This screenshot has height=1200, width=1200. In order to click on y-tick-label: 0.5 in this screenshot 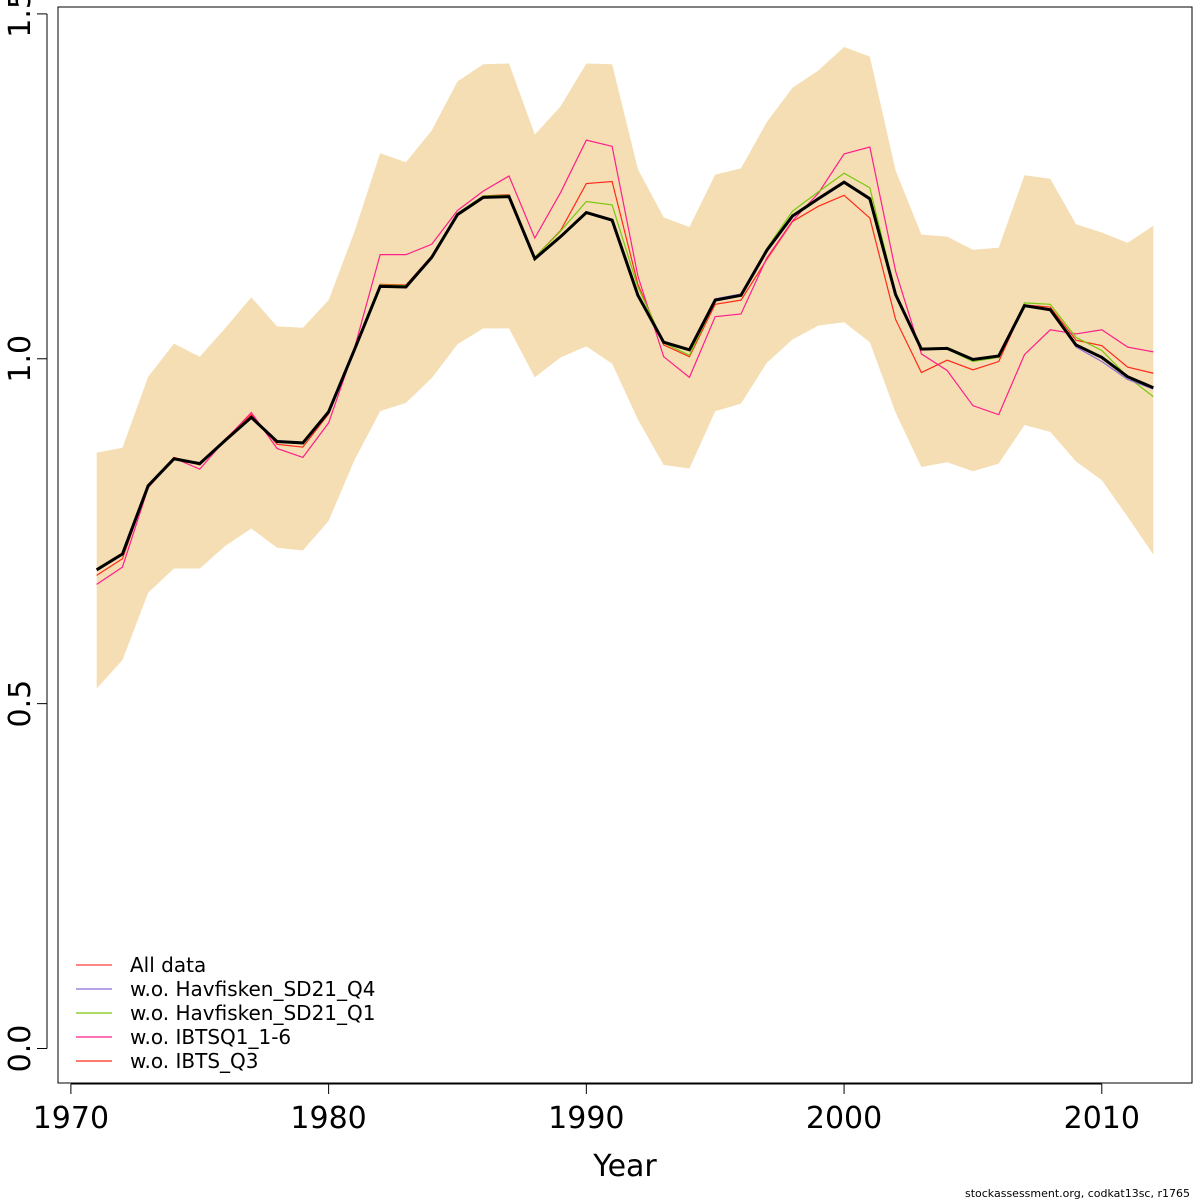, I will do `click(20, 704)`.